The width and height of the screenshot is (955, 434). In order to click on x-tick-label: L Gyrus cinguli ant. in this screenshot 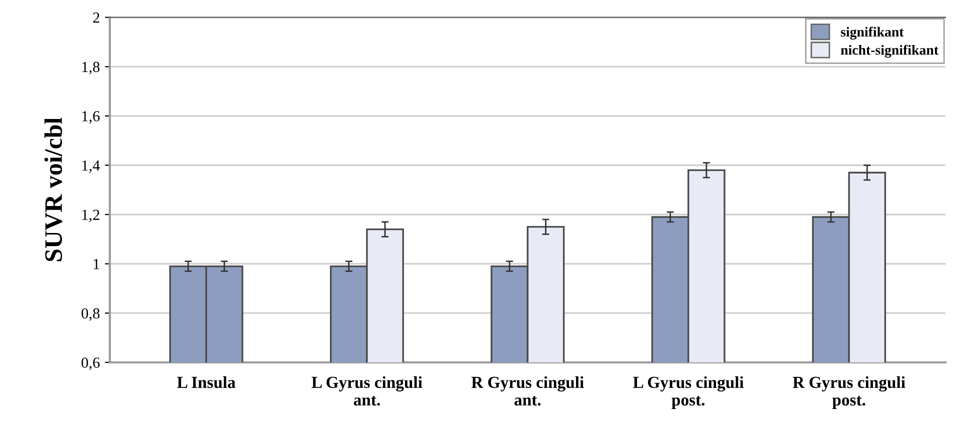, I will do `click(367, 391)`.